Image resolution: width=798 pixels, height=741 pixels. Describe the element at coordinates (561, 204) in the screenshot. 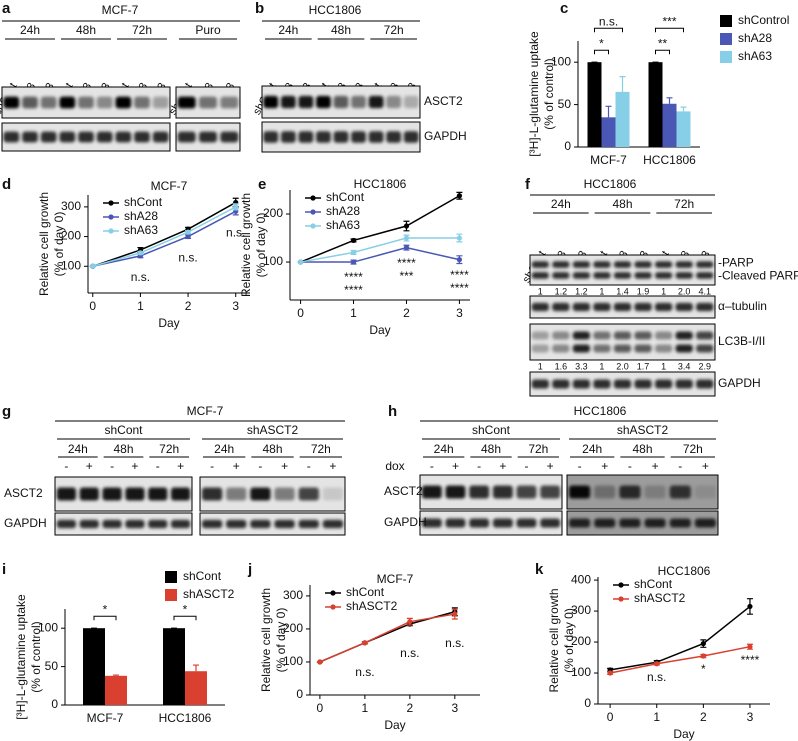

I see `time-label: 24h` at that location.